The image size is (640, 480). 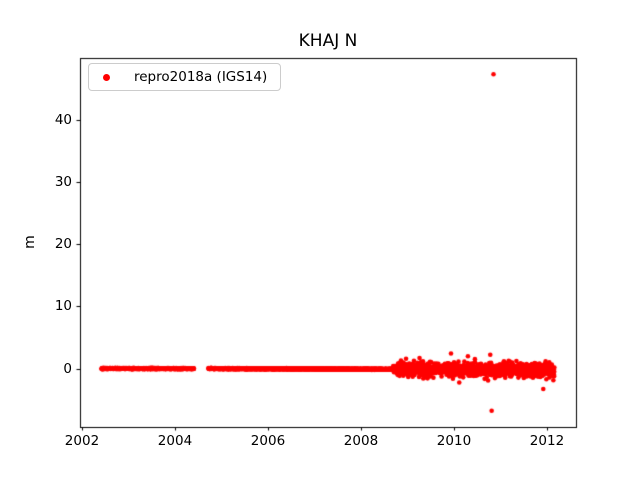 What do you see at coordinates (63, 306) in the screenshot?
I see `y-tick-label: 10` at bounding box center [63, 306].